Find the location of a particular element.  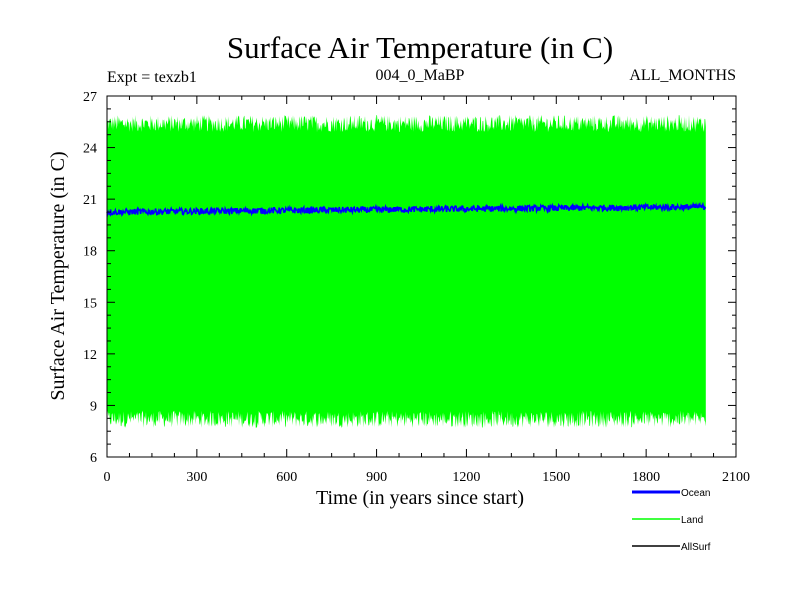

months-label: ALL_MONTHS is located at coordinates (682, 75).